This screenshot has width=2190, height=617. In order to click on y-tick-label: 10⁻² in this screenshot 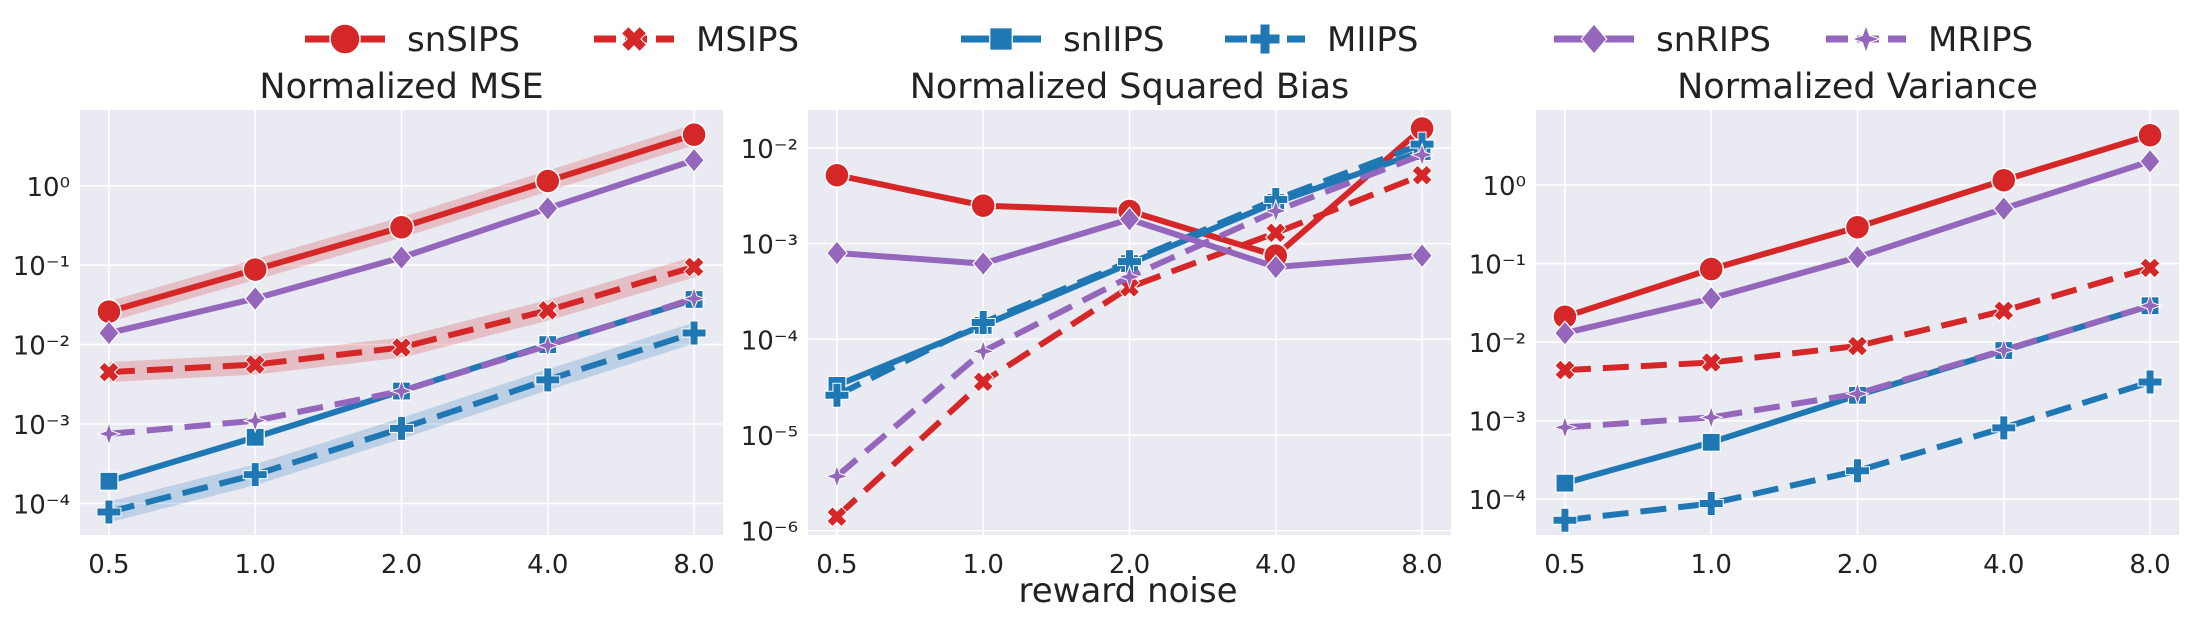, I will do `click(41, 347)`.